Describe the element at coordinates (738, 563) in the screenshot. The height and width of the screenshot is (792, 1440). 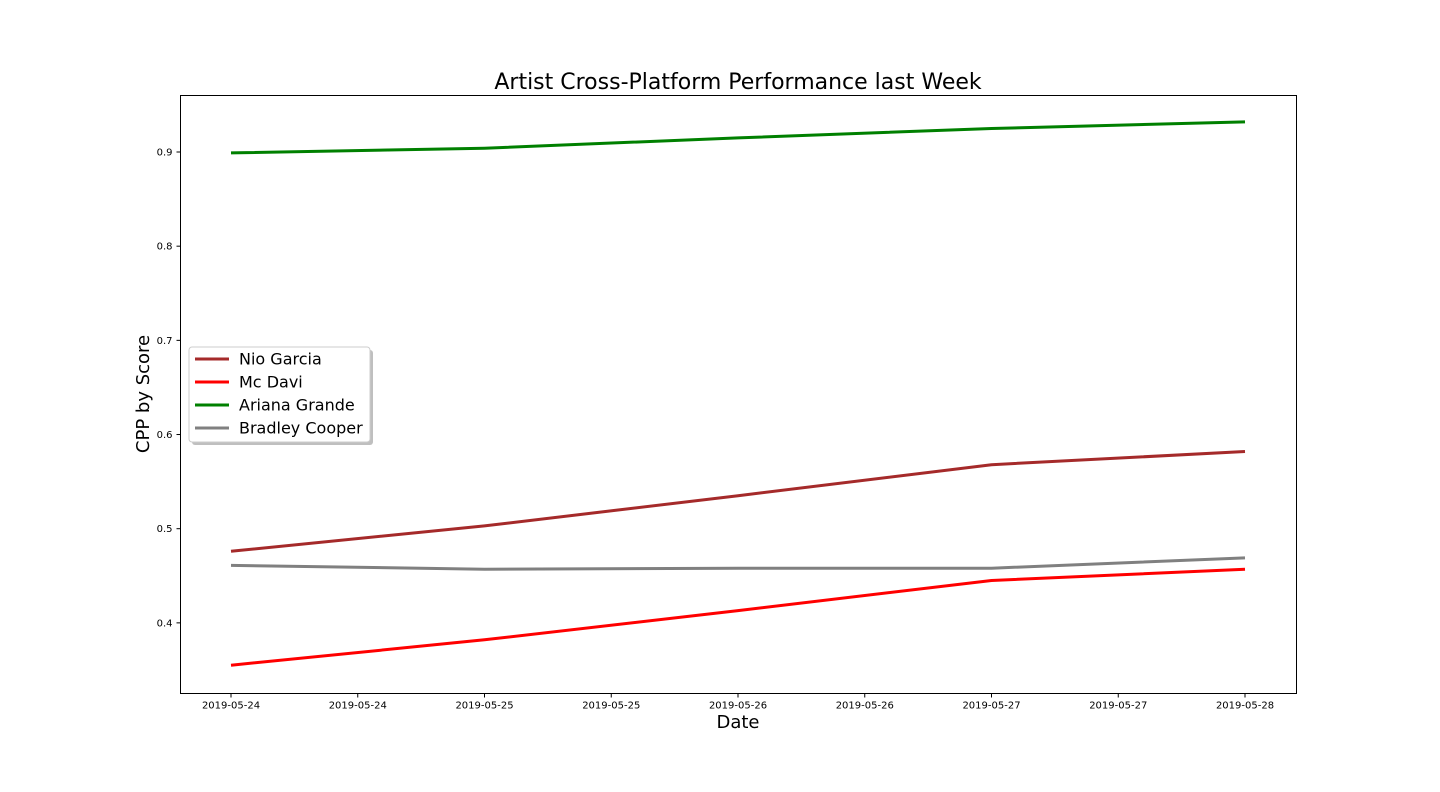
I see `series-line-bradley-cooper` at that location.